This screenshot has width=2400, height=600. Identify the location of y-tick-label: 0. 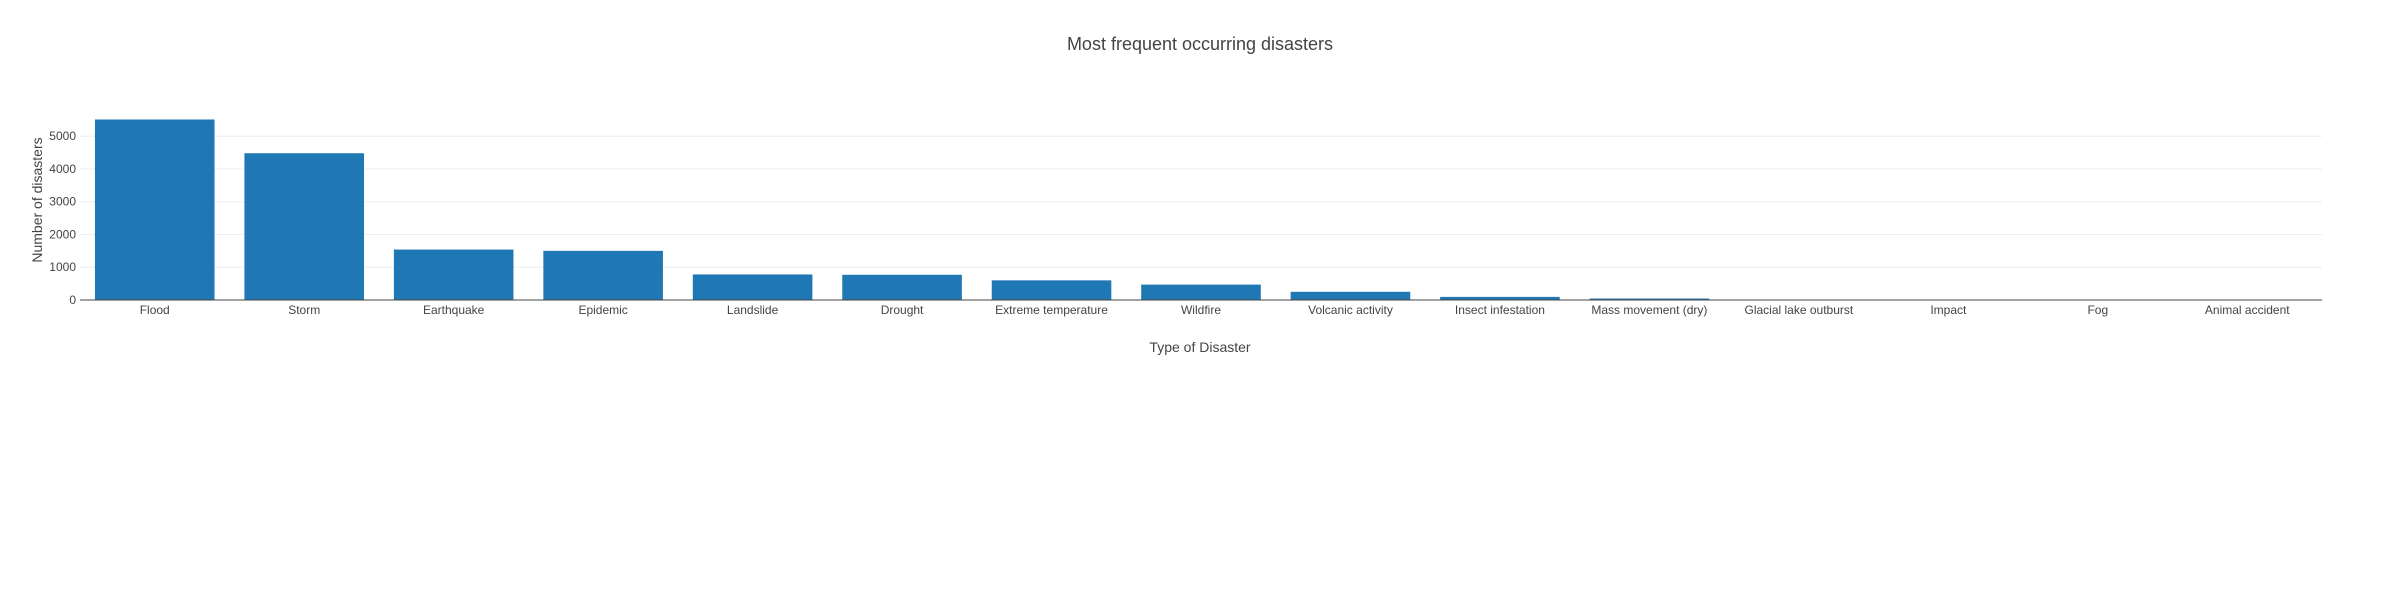
(72, 300).